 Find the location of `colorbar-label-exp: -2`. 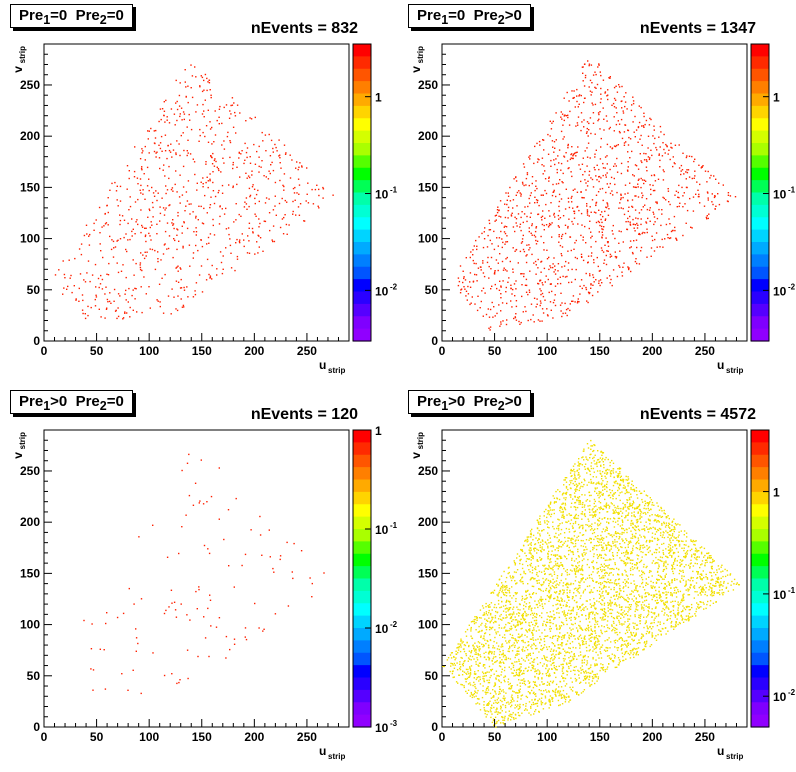

colorbar-label-exp: -2 is located at coordinates (394, 624).